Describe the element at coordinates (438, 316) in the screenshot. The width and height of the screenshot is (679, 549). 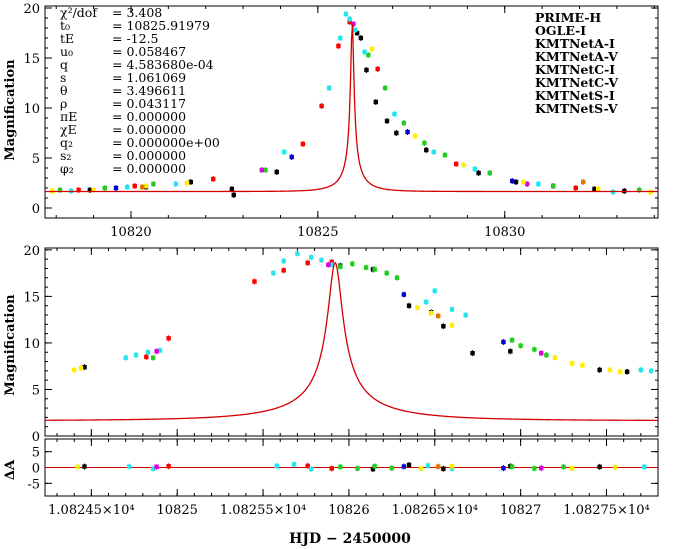
I see `zoom-kmtnets-v-point` at that location.